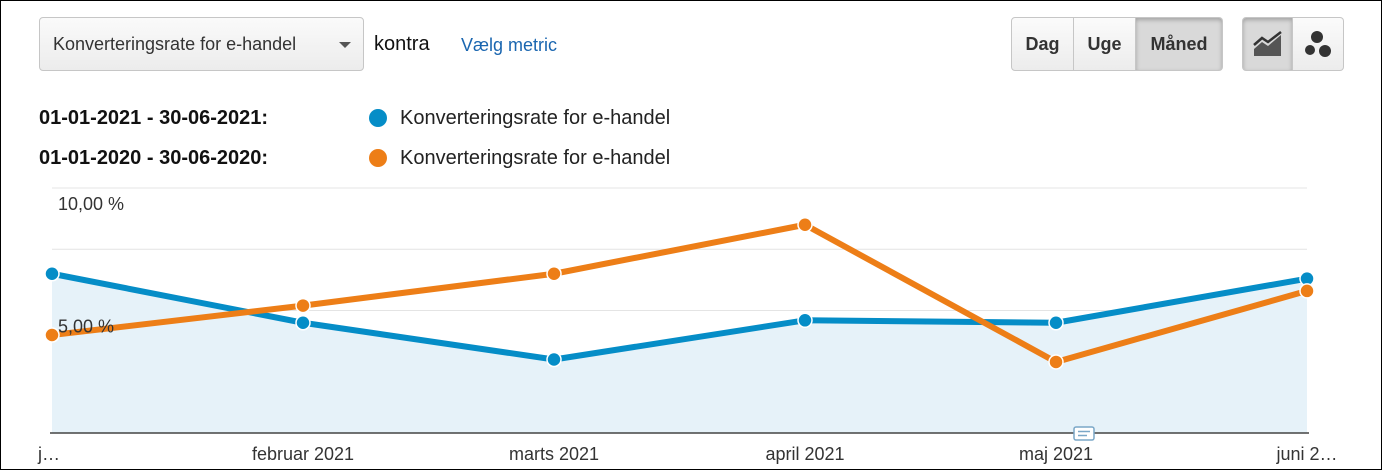  I want to click on metric-dropdown: Konverteringsrate for e-handel, so click(201, 44).